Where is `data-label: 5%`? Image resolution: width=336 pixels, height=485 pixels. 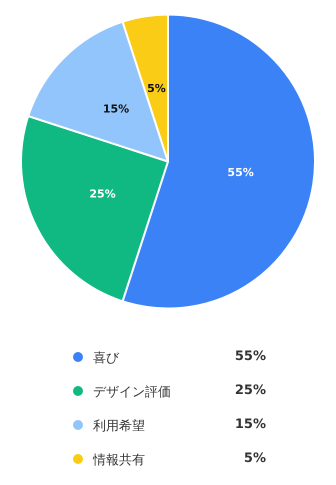
data-label: 5% is located at coordinates (156, 88).